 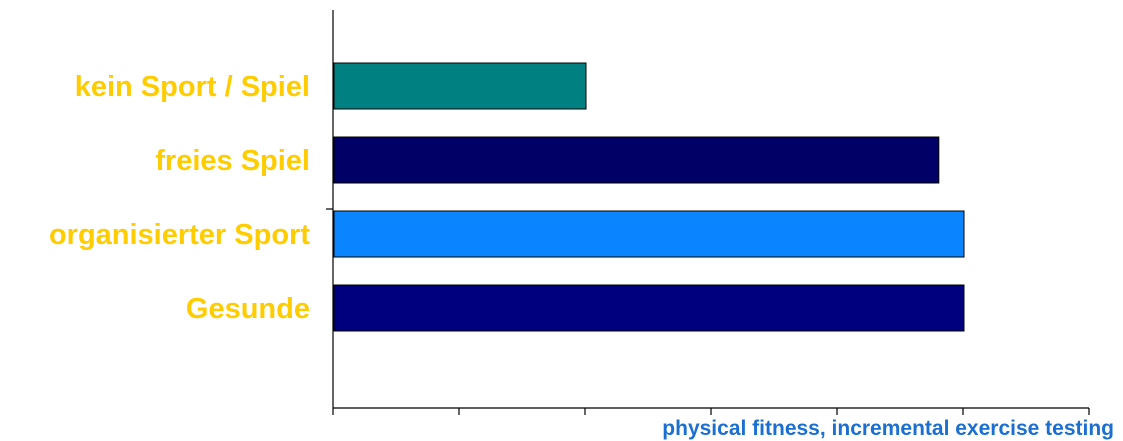 What do you see at coordinates (192, 87) in the screenshot?
I see `category-label-0: kein Sport / Spiel` at bounding box center [192, 87].